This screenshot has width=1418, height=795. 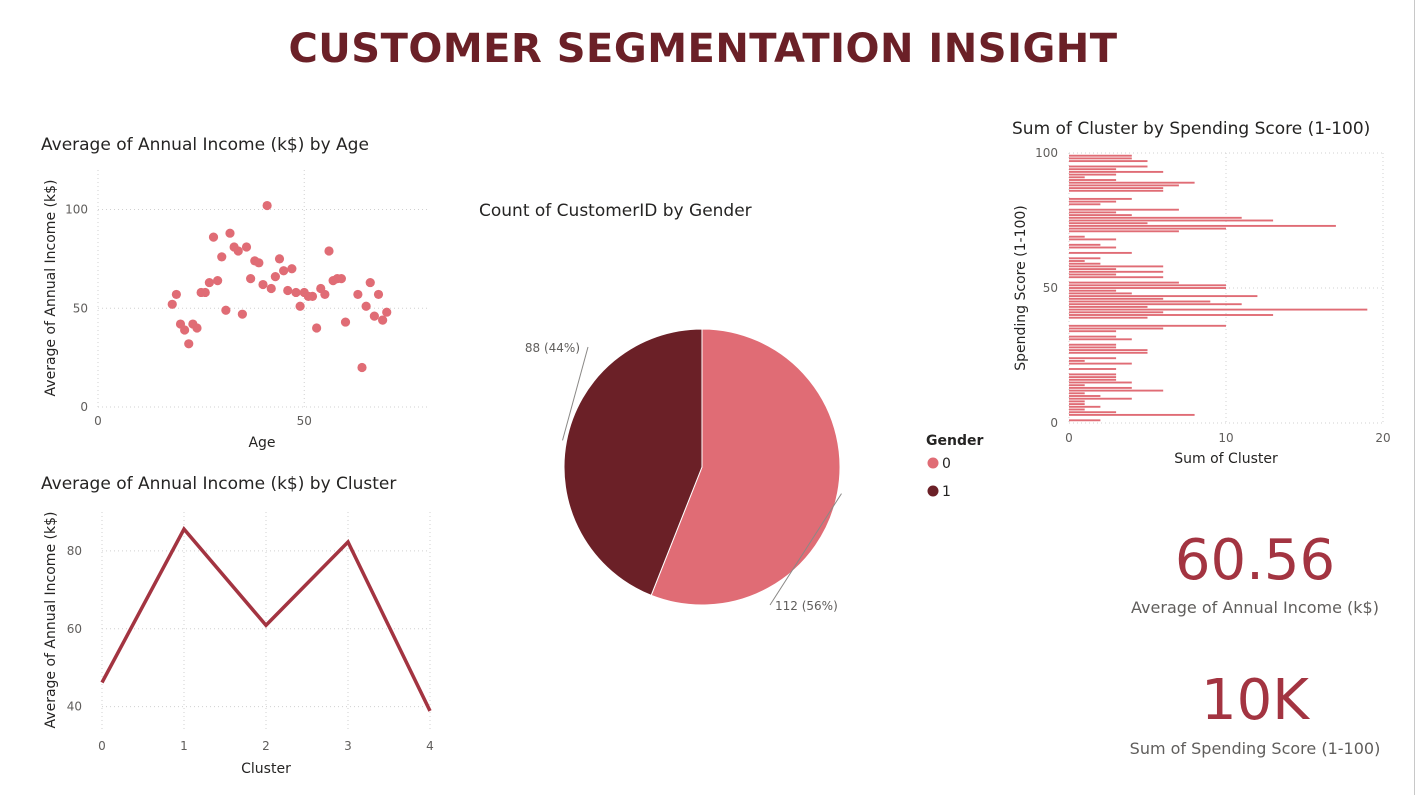 What do you see at coordinates (76, 210) in the screenshot?
I see `y-tick-label: 100` at bounding box center [76, 210].